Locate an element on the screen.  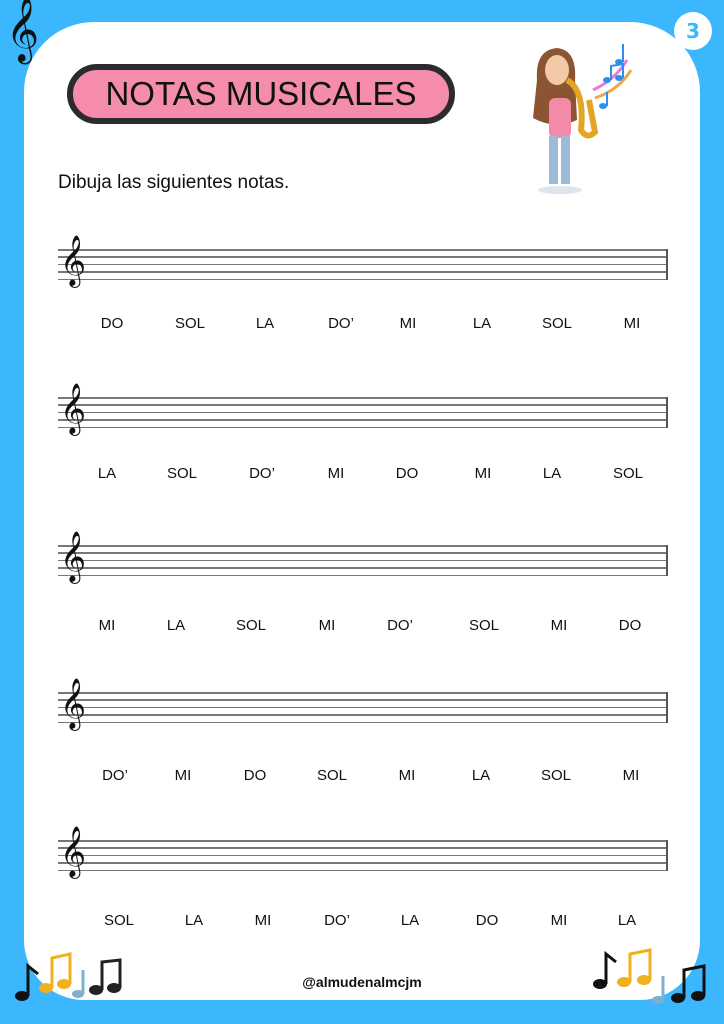
instruction-text: Dibuja las siguientes notas. is located at coordinates (174, 182).